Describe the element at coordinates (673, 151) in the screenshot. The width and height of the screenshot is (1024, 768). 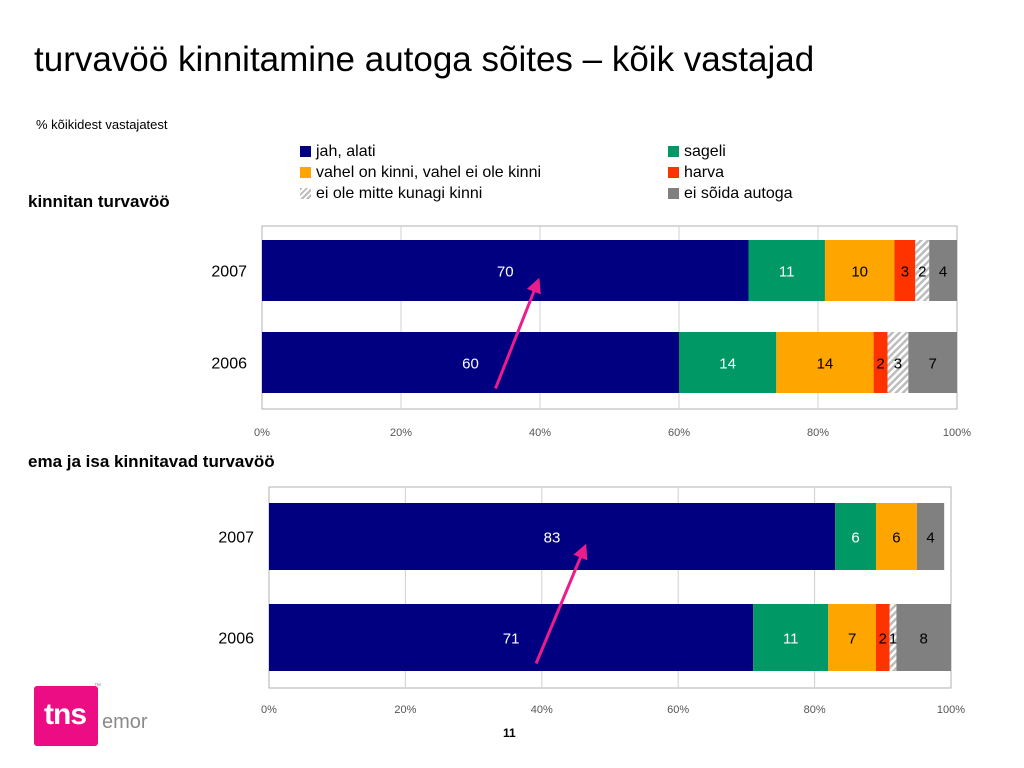
I see `legend-swatch-sageli` at that location.